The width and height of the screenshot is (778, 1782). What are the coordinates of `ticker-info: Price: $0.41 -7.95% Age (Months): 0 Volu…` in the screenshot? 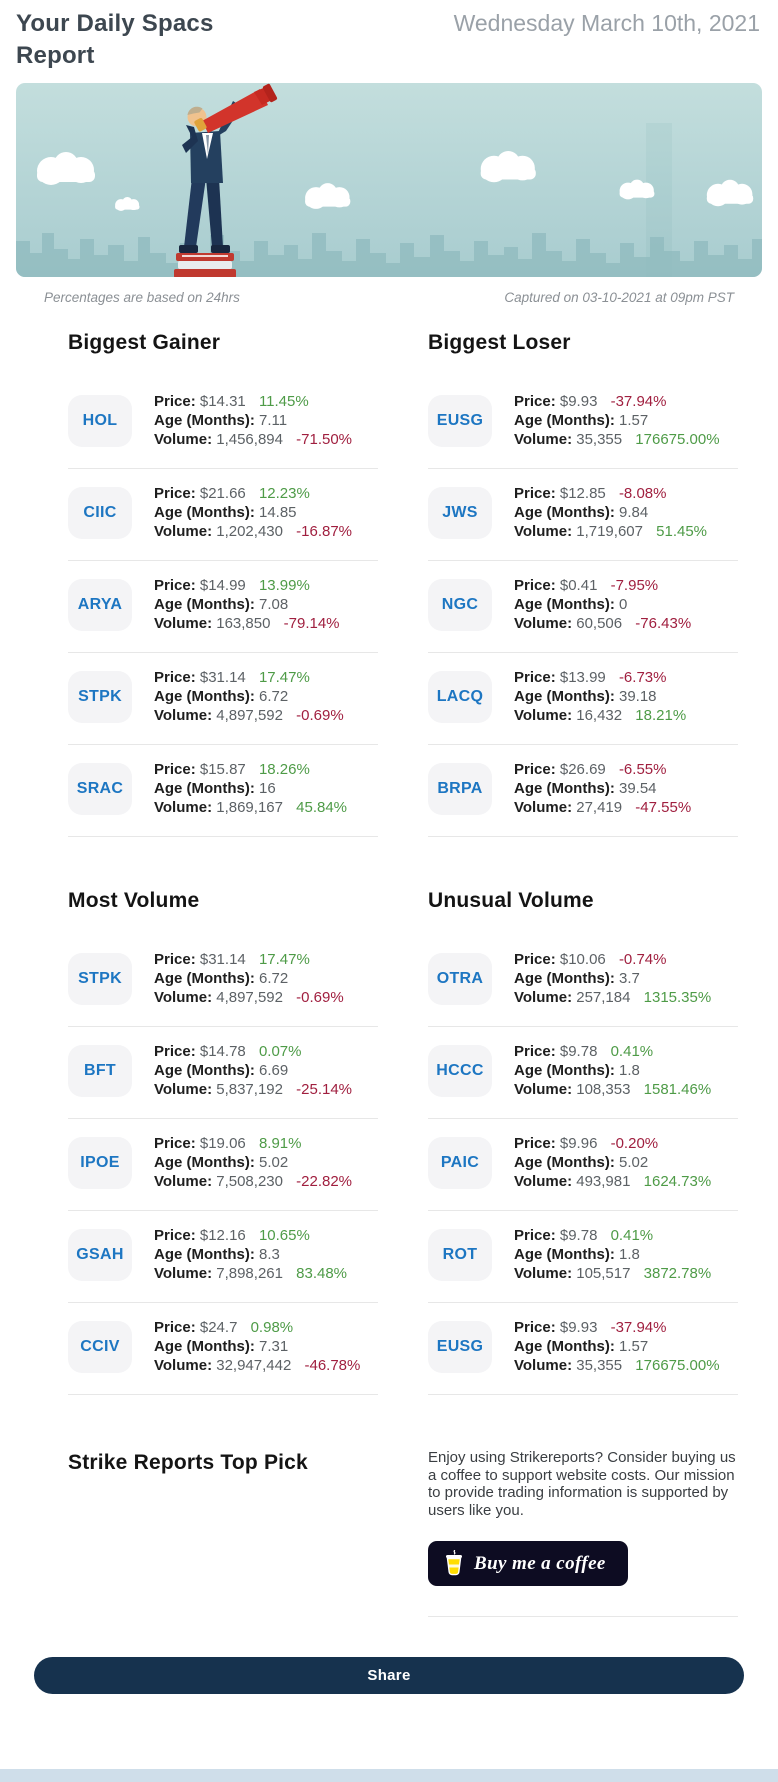 It's located at (602, 604).